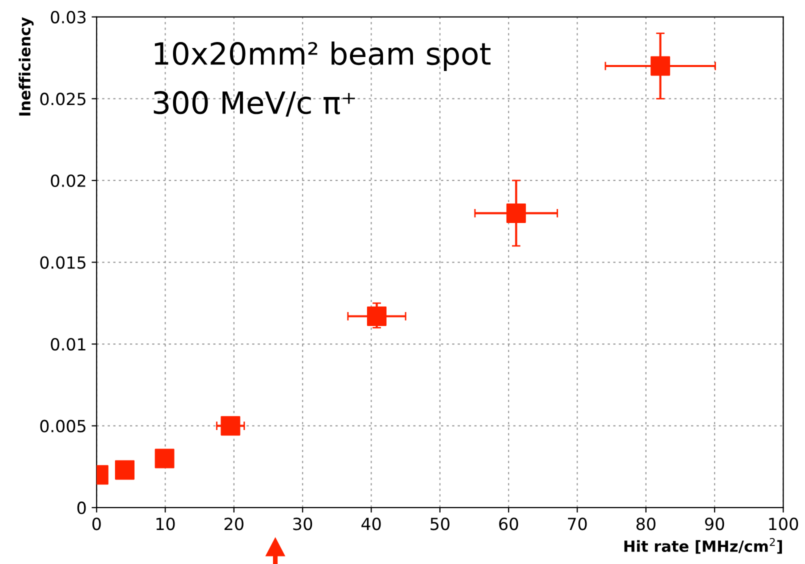 The image size is (805, 564). What do you see at coordinates (63, 99) in the screenshot?
I see `y-tick-label: 0.025` at bounding box center [63, 99].